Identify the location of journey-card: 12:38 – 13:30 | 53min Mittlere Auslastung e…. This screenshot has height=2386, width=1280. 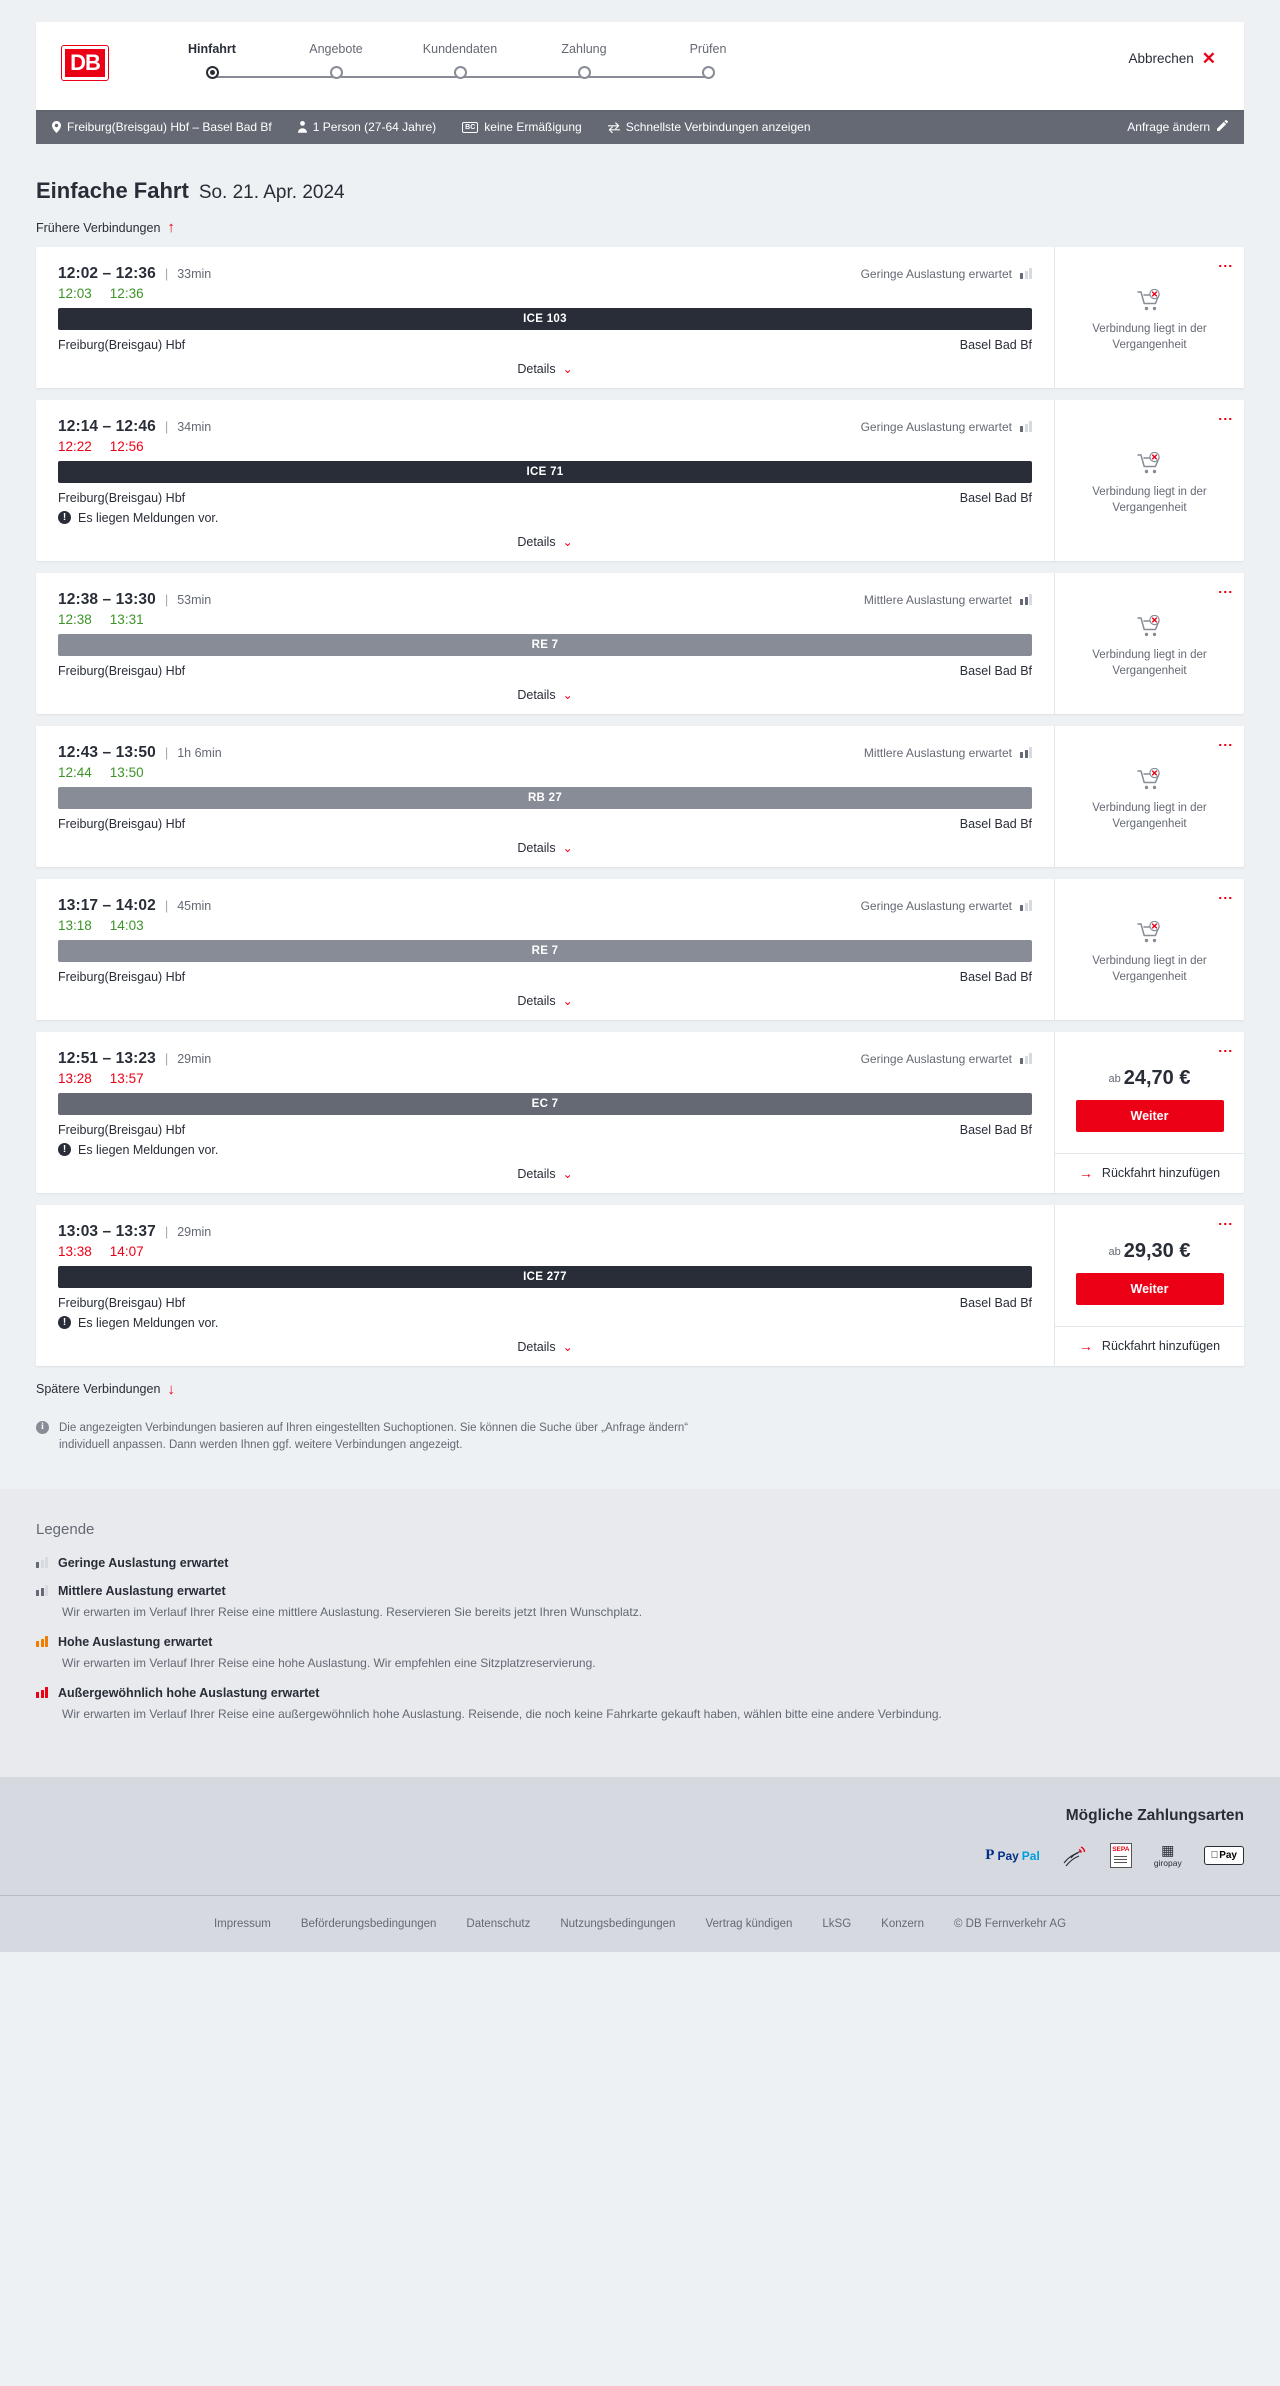
(640, 643).